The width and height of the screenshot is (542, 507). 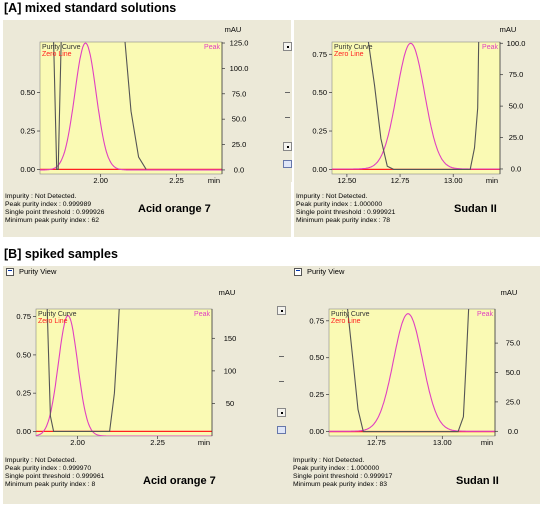 What do you see at coordinates (346, 180) in the screenshot?
I see `x-tick-label: 12.50` at bounding box center [346, 180].